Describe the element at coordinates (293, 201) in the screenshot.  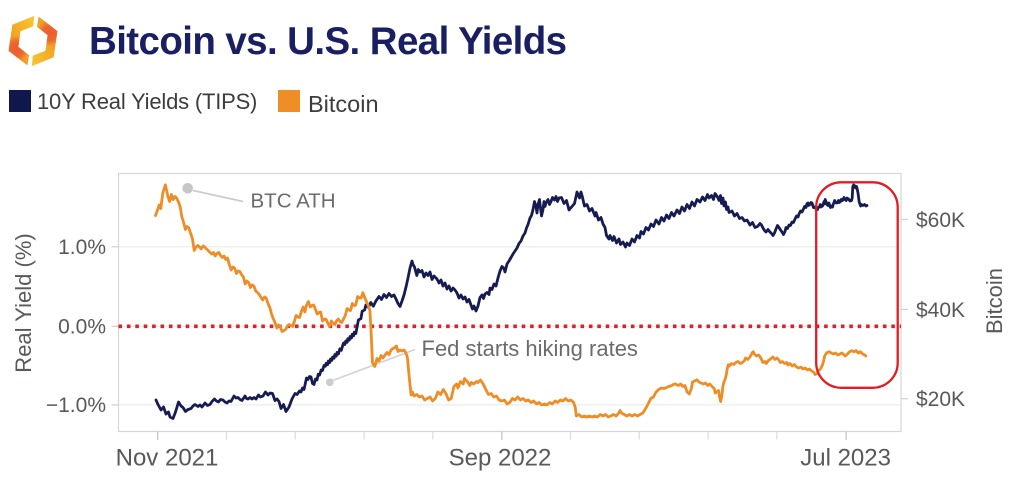
I see `svg-text: BTC ATH` at that location.